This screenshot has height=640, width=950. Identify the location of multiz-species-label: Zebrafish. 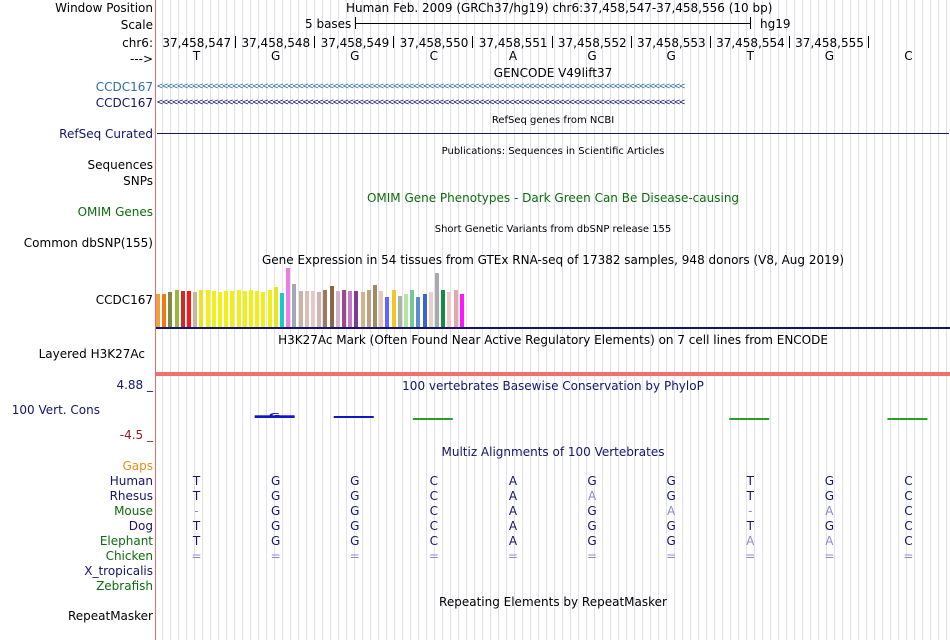
(124, 586).